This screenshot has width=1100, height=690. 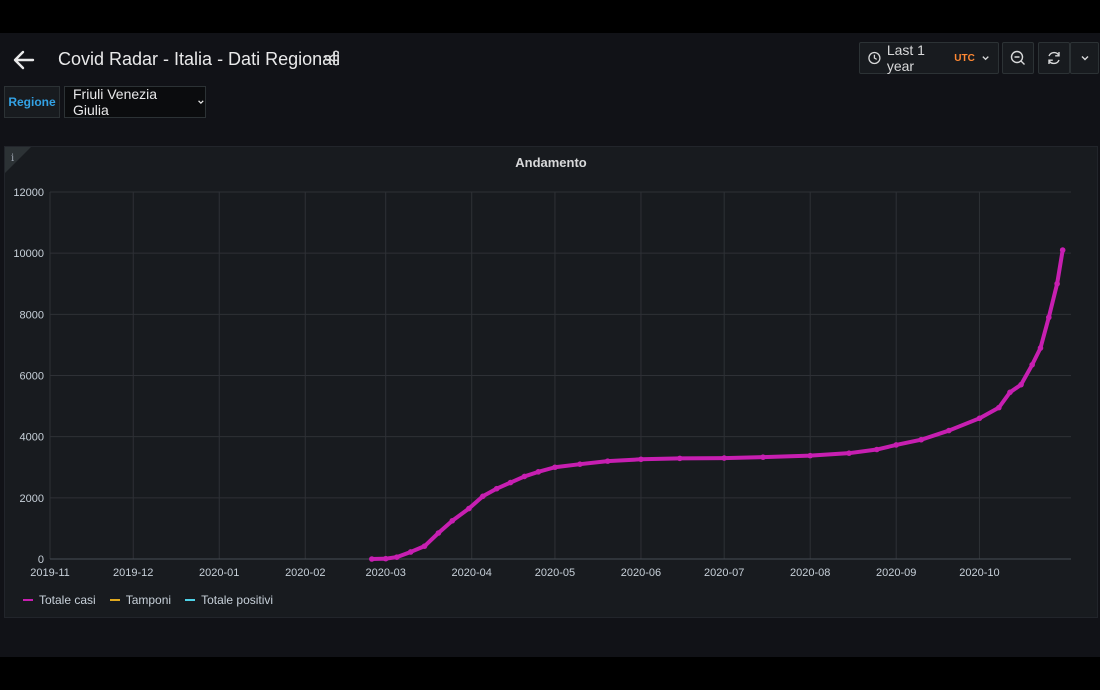 What do you see at coordinates (305, 573) in the screenshot?
I see `x-tick-label: 2020-02` at bounding box center [305, 573].